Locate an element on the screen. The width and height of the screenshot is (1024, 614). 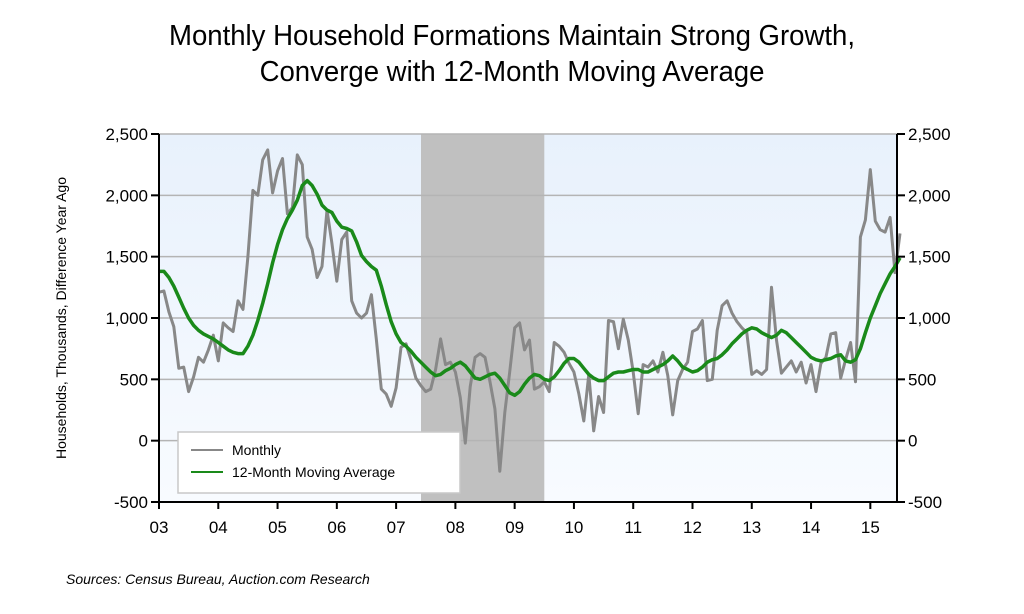
y-tick-label-right: 1,500 is located at coordinates (929, 257).